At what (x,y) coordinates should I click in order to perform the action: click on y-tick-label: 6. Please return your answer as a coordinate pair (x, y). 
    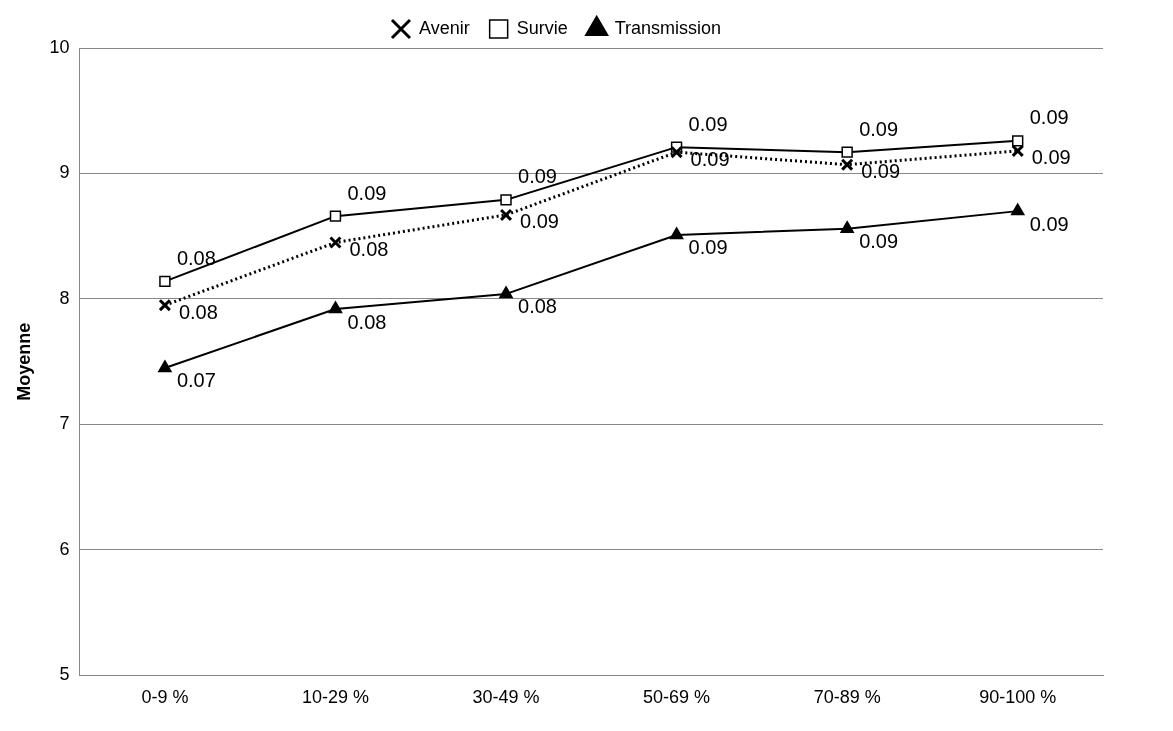
    Looking at the image, I should click on (64, 548).